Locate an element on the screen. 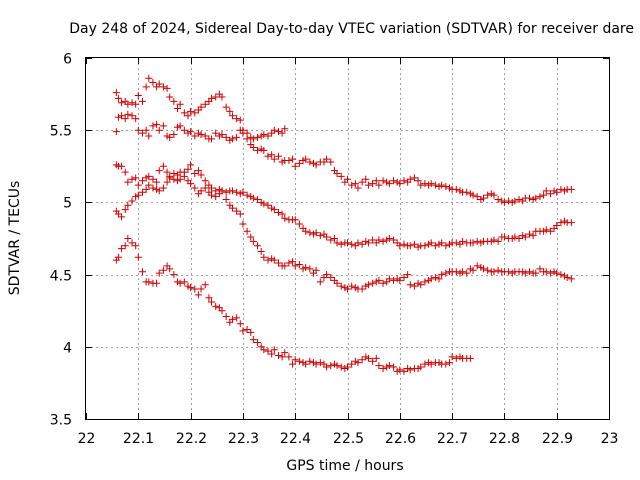 Image resolution: width=640 pixels, height=480 pixels. data-series is located at coordinates (343, 158).